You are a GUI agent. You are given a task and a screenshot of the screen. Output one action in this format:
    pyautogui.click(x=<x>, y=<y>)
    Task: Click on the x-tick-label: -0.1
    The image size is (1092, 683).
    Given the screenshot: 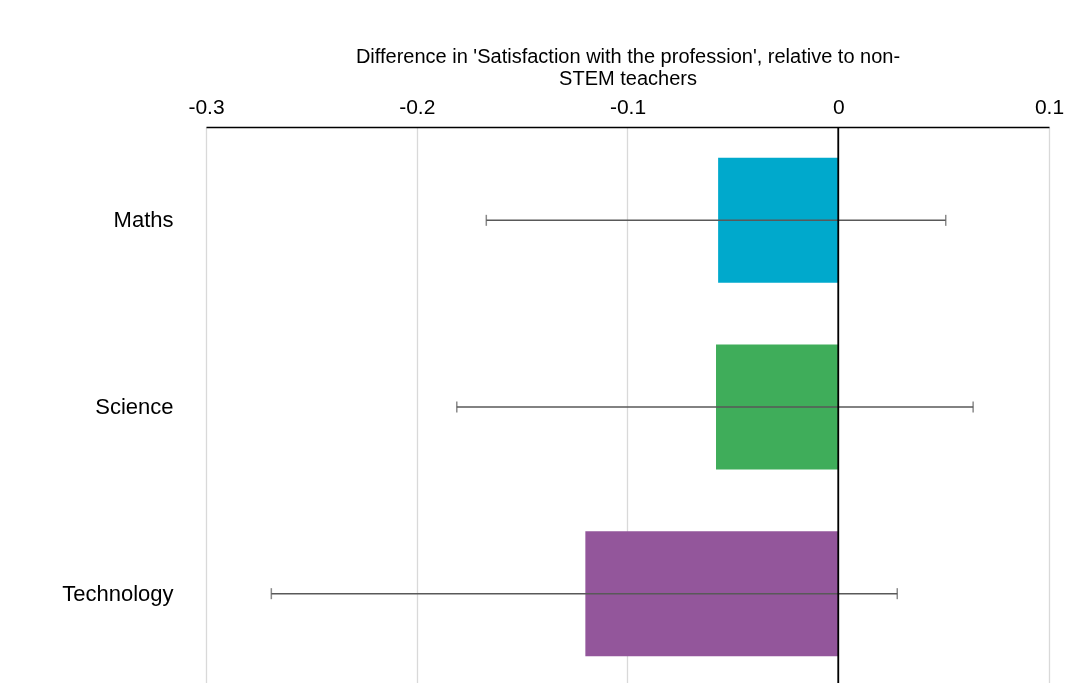 What is the action you would take?
    pyautogui.click(x=628, y=106)
    